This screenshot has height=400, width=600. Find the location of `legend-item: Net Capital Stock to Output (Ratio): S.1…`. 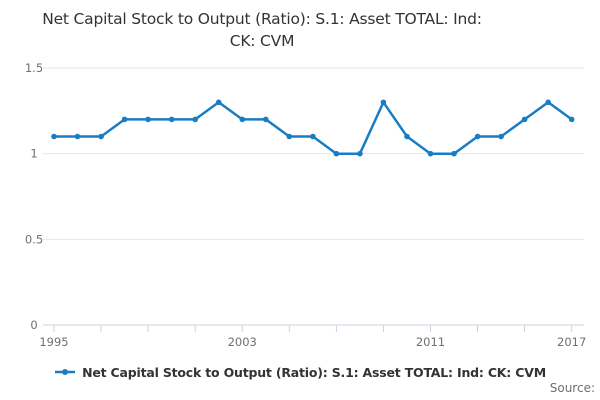

legend-item: Net Capital Stock to Output (Ratio): S.1… is located at coordinates (300, 372).